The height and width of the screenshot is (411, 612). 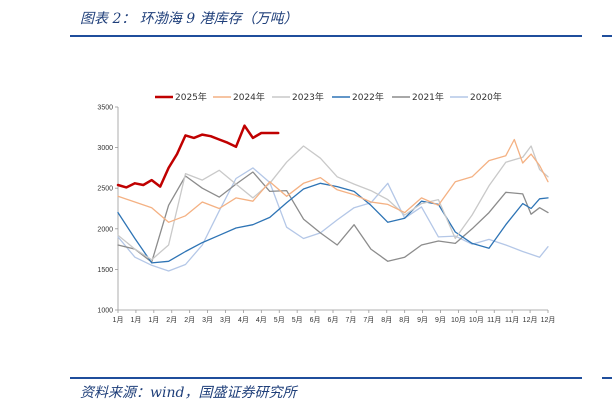 What do you see at coordinates (607, 378) in the screenshot?
I see `bottom-divider-right` at bounding box center [607, 378].